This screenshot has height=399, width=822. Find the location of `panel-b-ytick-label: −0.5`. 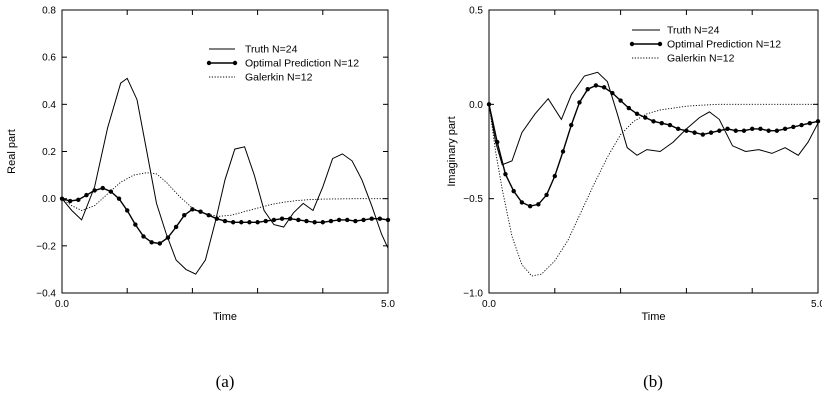

panel-b-ytick-label: −0.5 is located at coordinates (473, 199).